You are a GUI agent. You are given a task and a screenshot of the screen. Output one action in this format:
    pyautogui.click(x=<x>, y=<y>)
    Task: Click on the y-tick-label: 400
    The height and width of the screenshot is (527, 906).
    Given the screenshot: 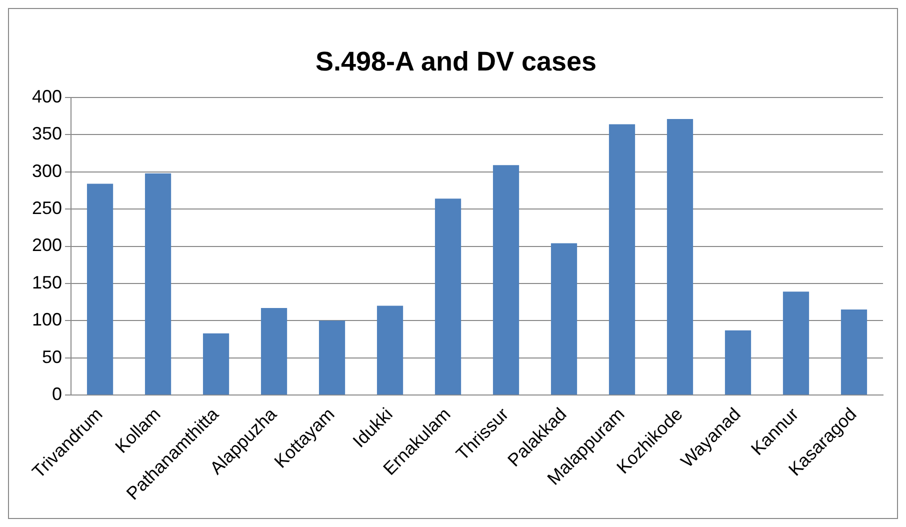 What is the action you would take?
    pyautogui.click(x=47, y=96)
    